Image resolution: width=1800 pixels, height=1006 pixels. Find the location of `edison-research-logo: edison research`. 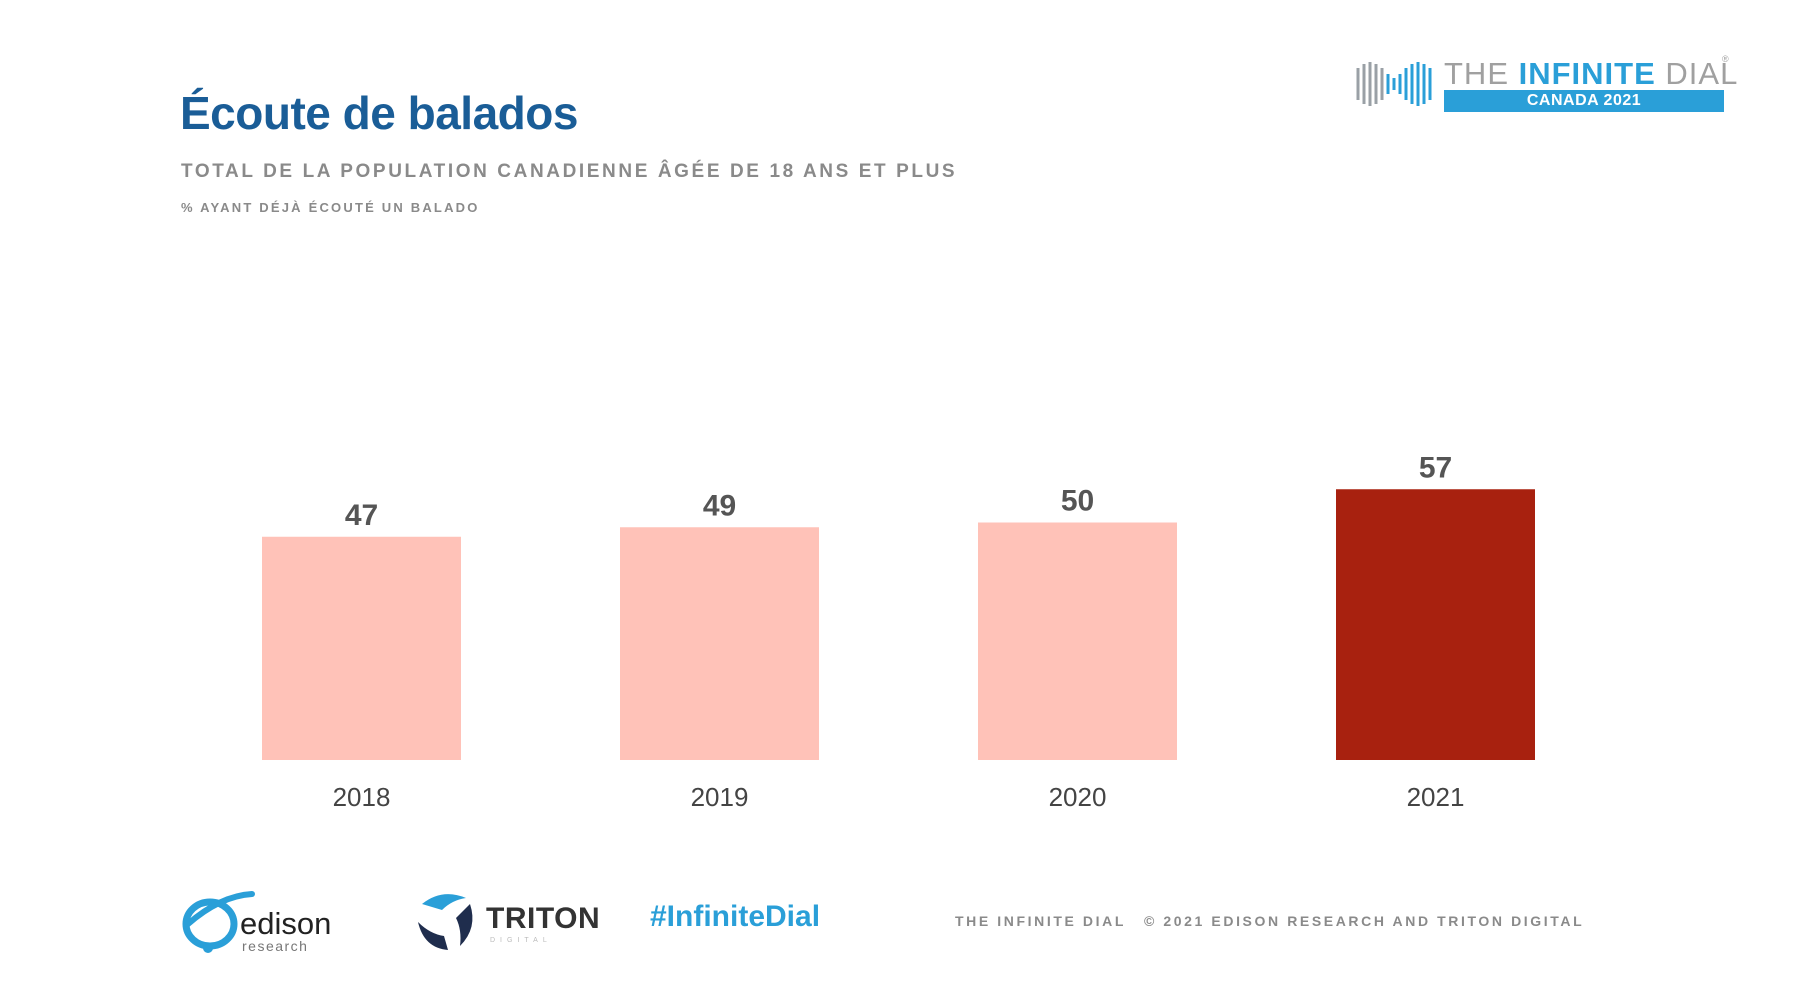

edison-research-logo: edison research is located at coordinates (260, 921).